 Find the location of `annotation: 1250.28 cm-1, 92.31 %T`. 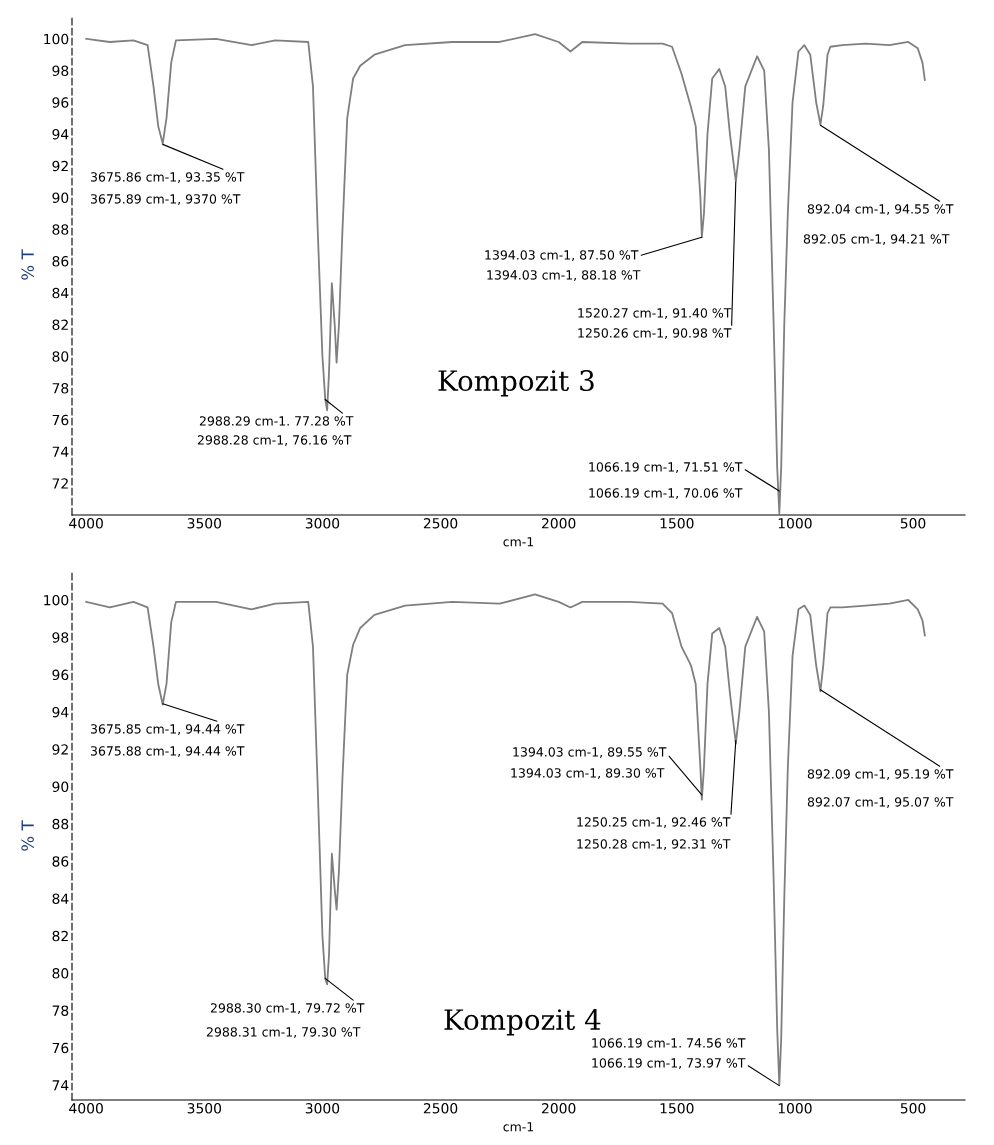

annotation: 1250.28 cm-1, 92.31 %T is located at coordinates (654, 844).